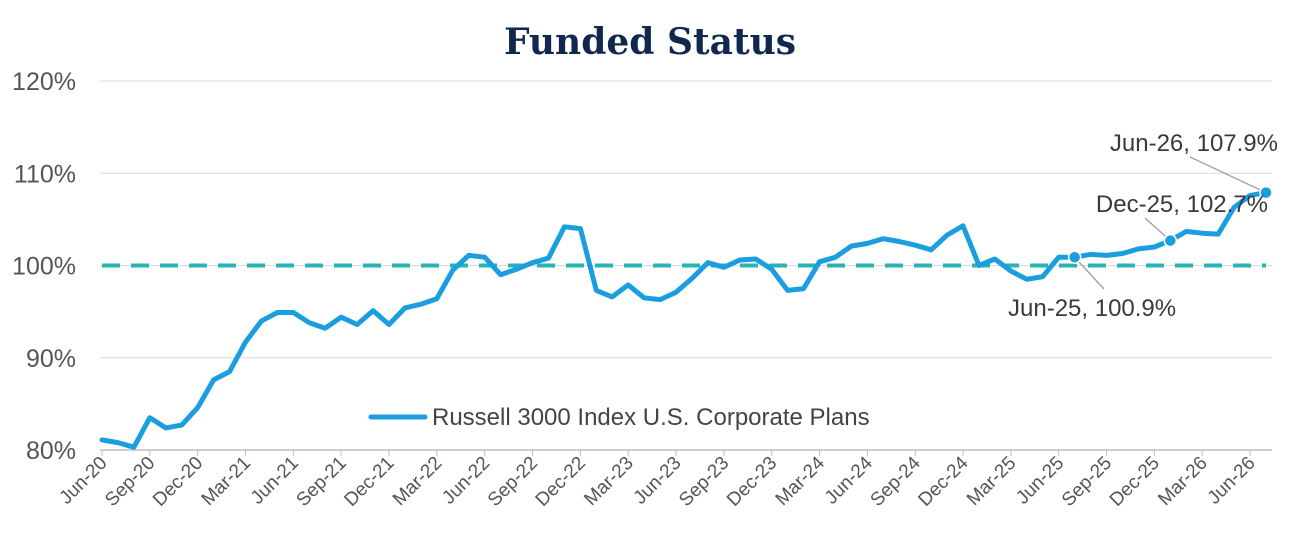  I want to click on x-tick-label: Jun-22, so click(466, 481).